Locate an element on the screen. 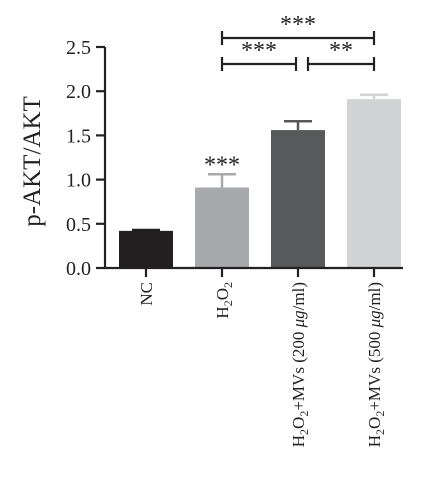 This screenshot has width=427, height=500. x-category-label: H2O2 is located at coordinates (224, 300).